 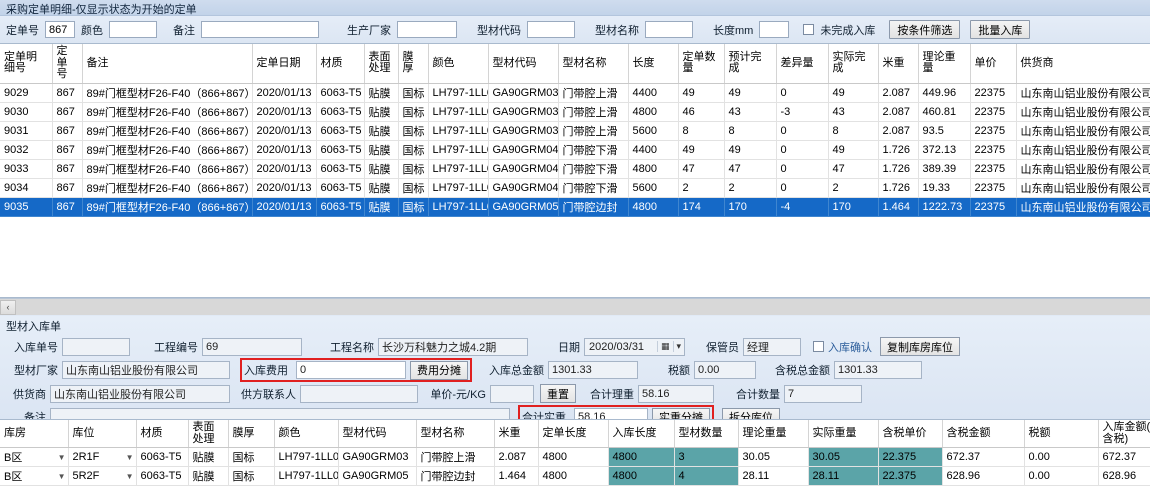 I want to click on cell-length: 4400, so click(x=653, y=150).